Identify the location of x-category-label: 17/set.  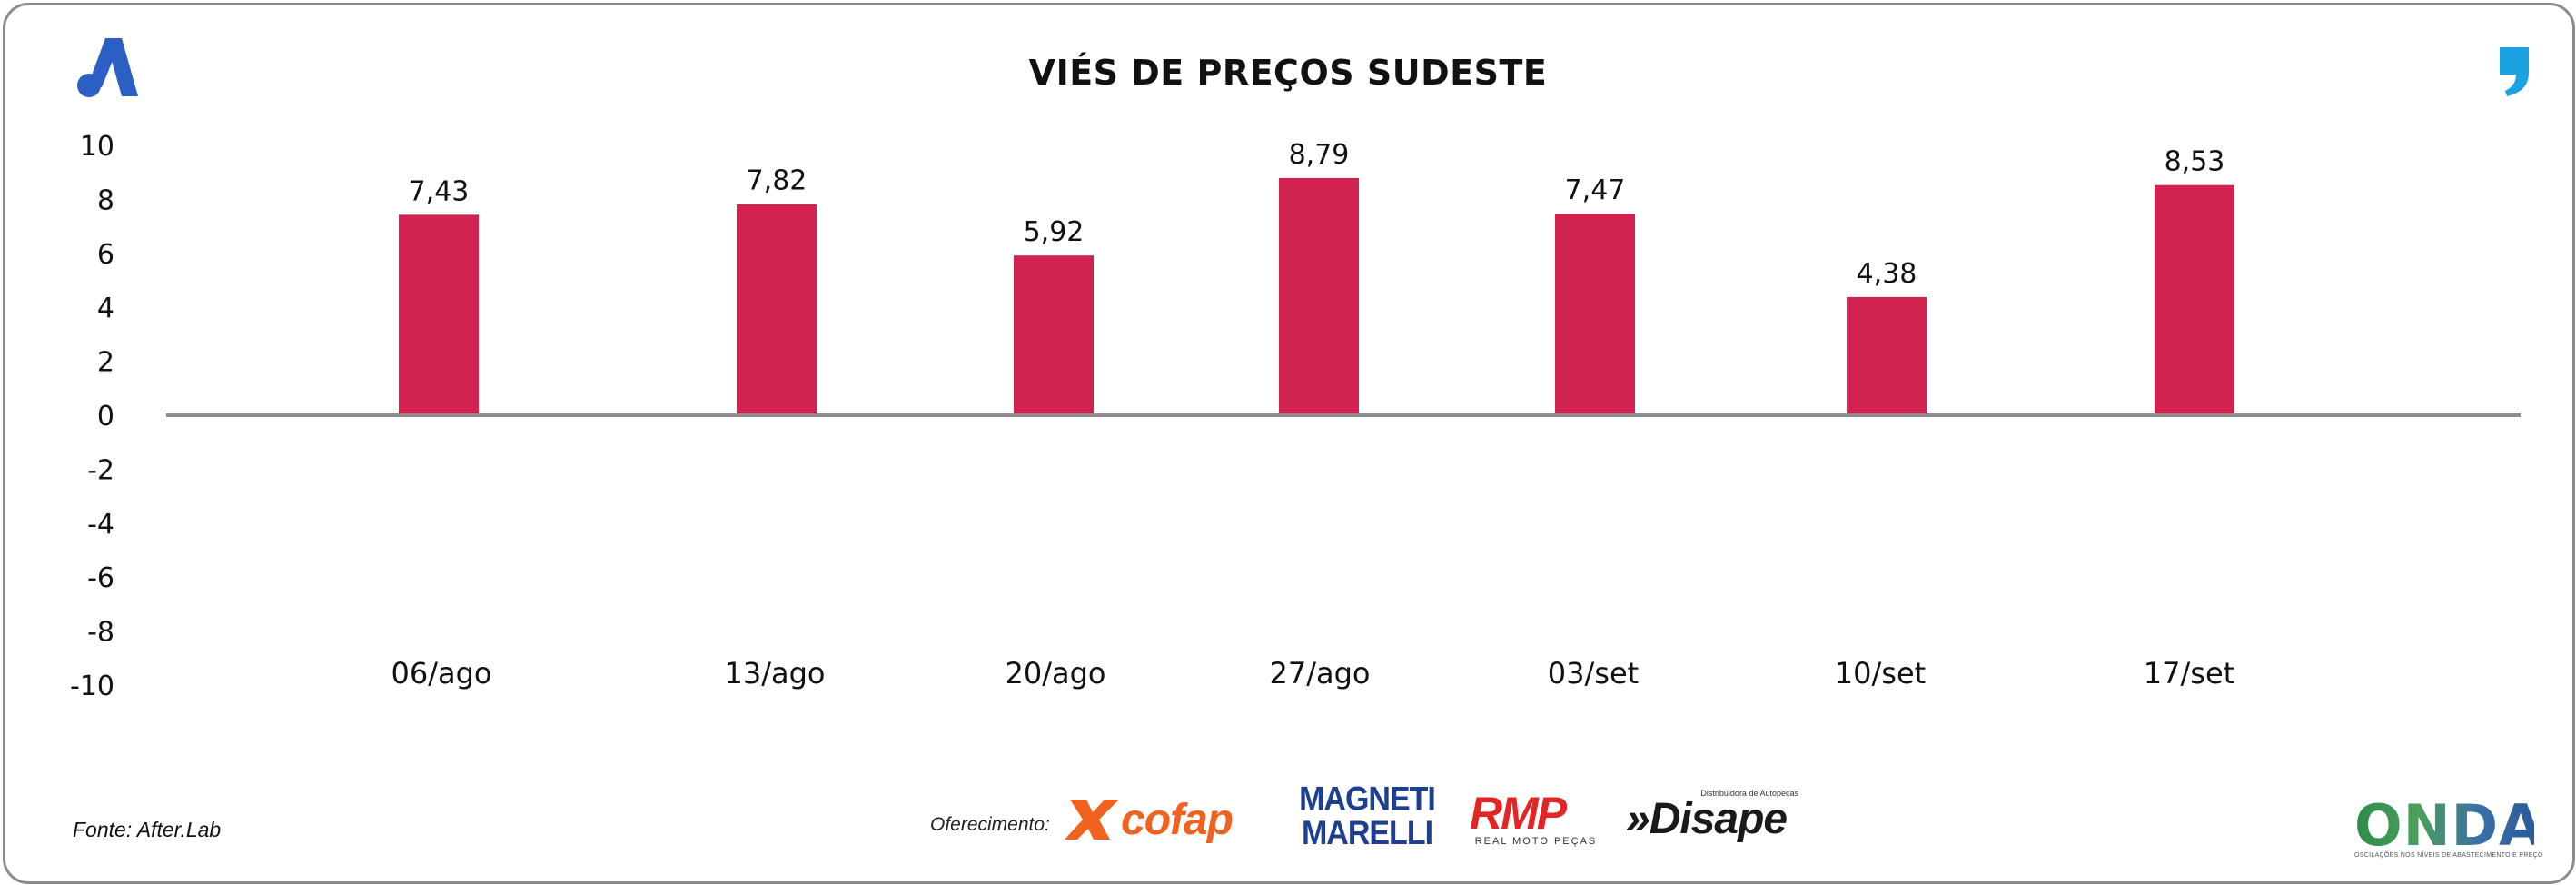
(2189, 673).